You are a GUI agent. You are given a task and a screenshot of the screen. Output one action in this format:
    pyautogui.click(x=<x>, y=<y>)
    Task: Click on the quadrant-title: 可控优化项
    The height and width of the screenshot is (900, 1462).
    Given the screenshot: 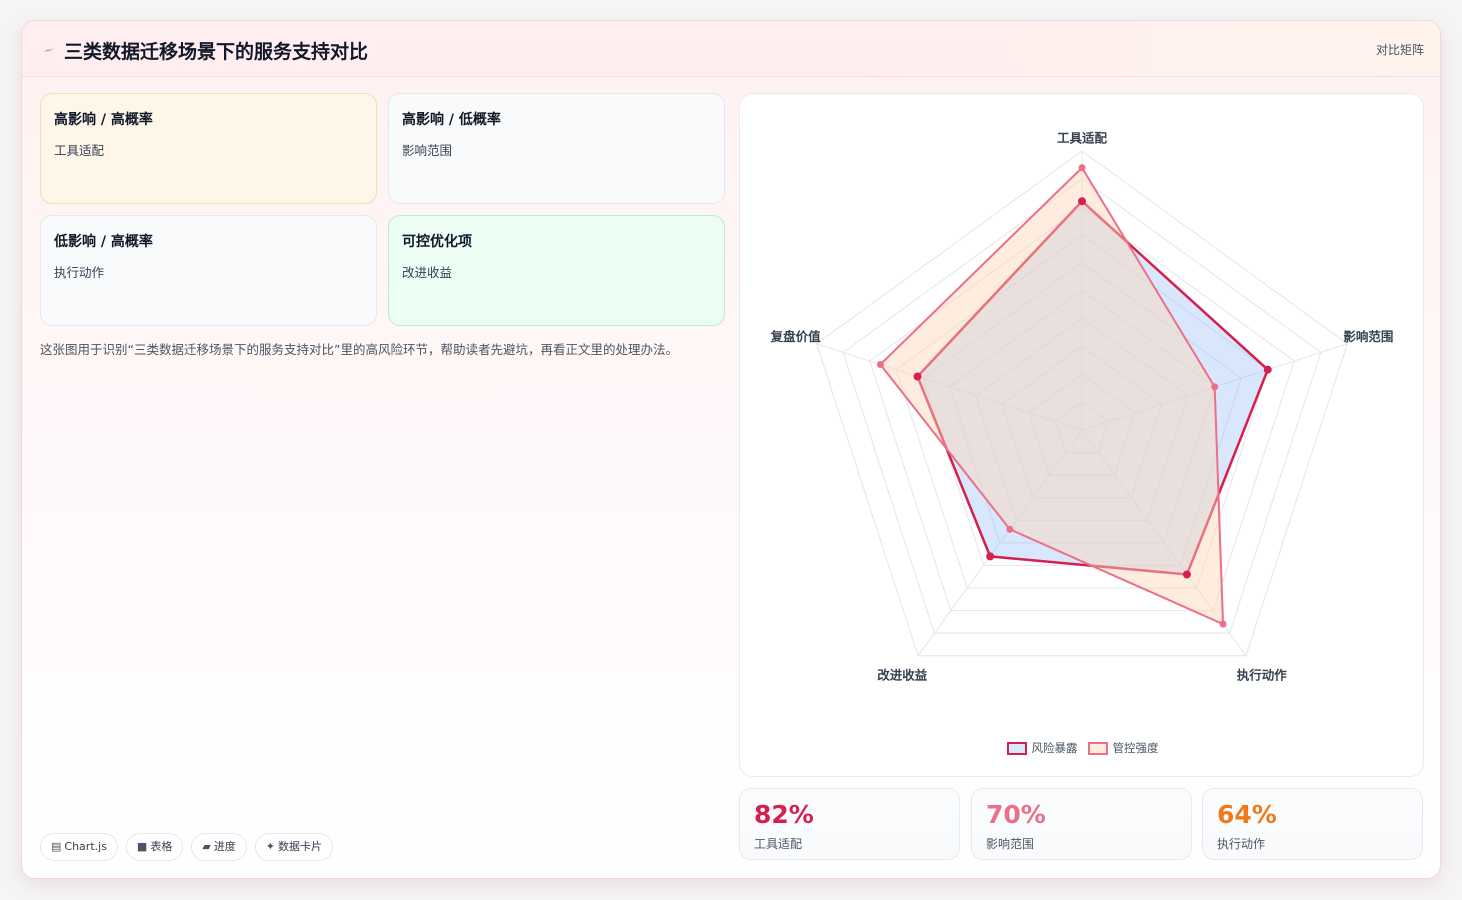 What is the action you would take?
    pyautogui.click(x=437, y=242)
    